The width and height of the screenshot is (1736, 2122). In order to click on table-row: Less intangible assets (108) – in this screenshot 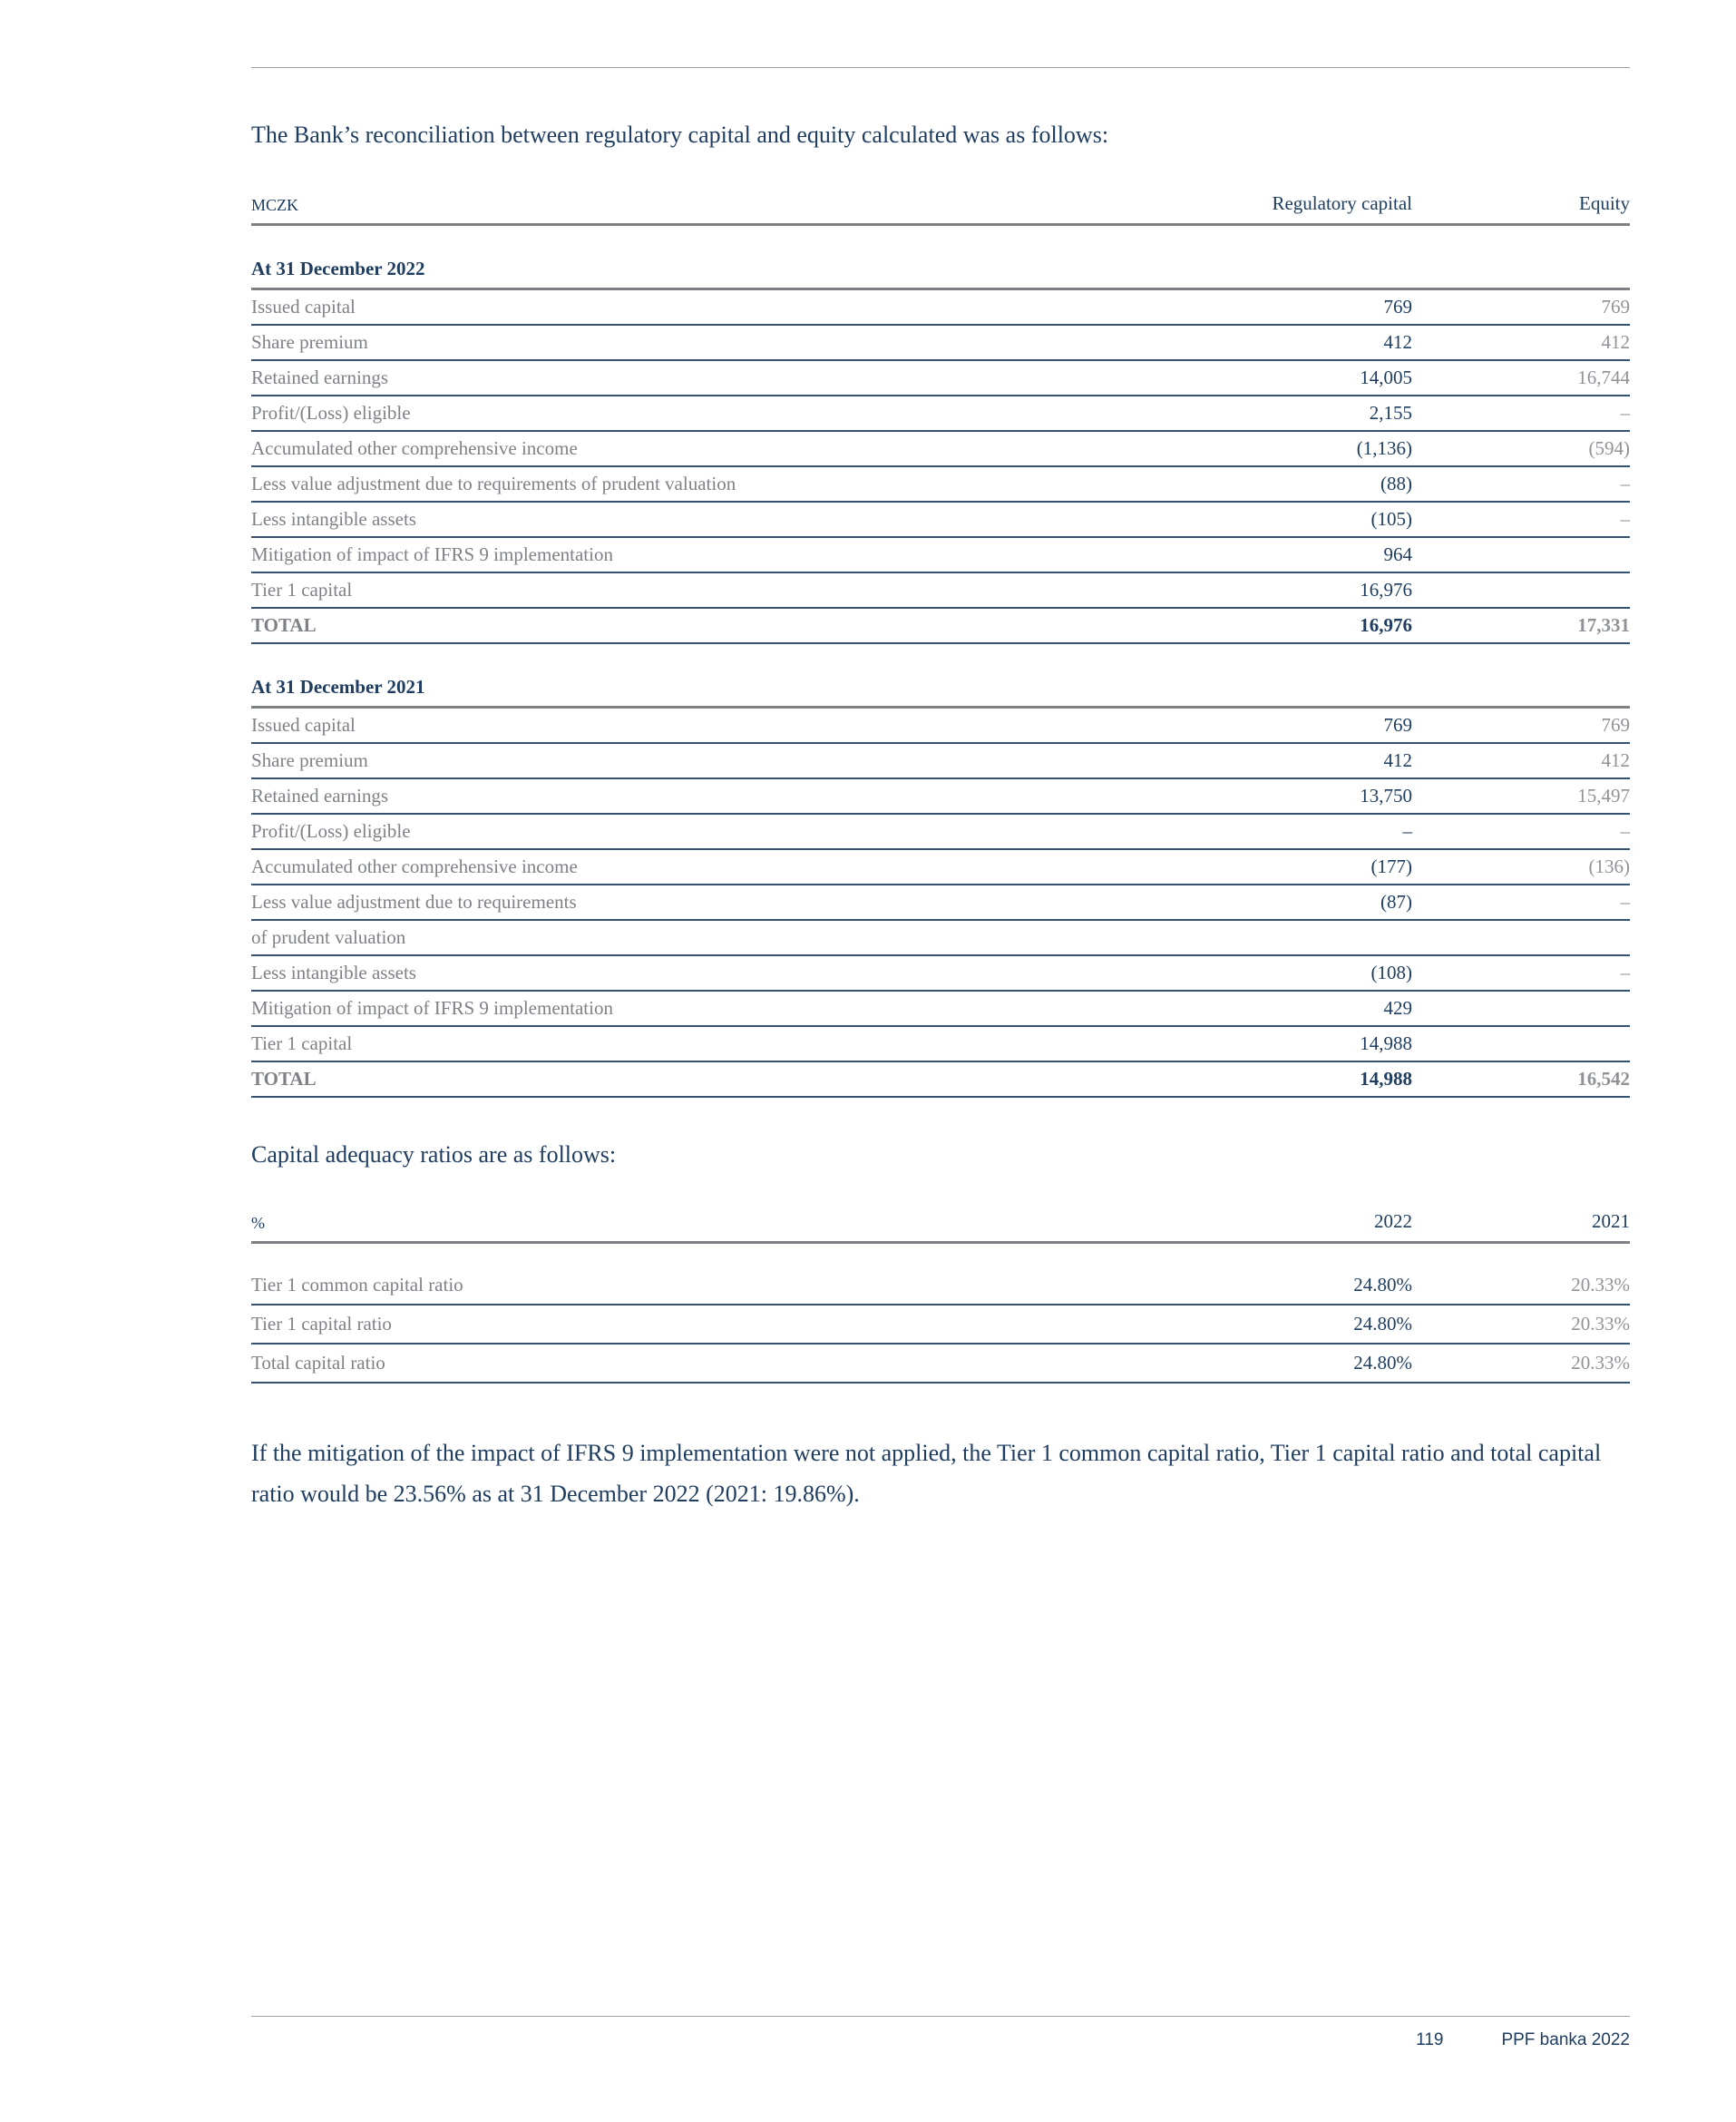, I will do `click(941, 974)`.